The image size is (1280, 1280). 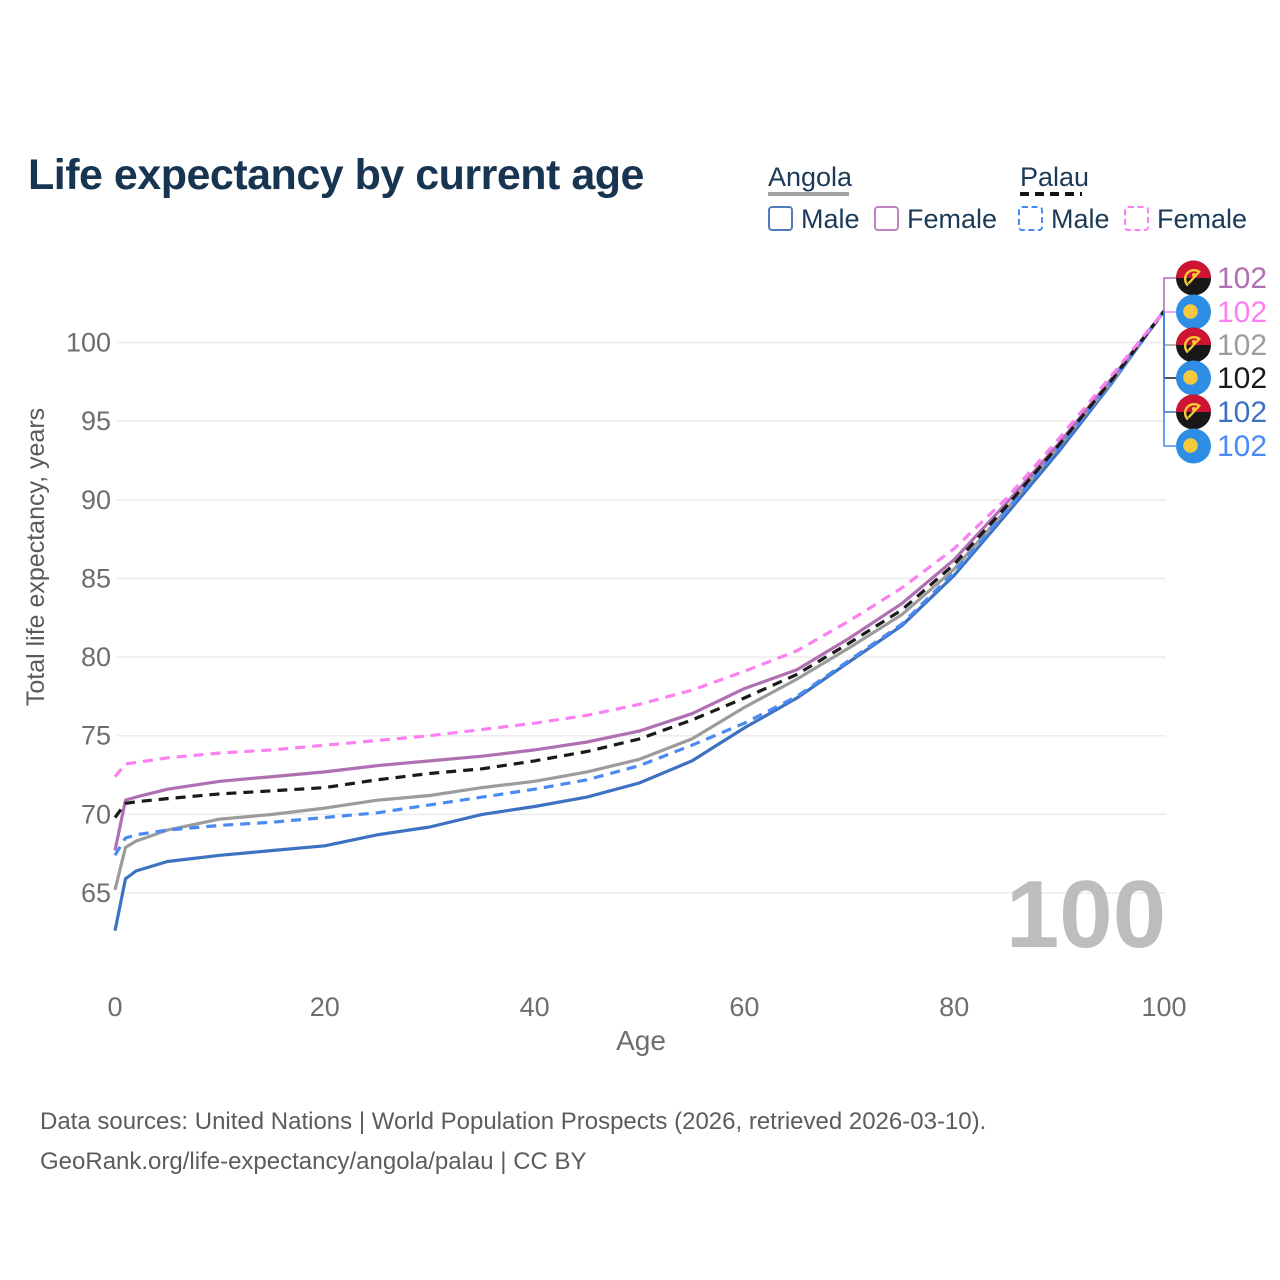 I want to click on x-tick-label-60: 60, so click(x=744, y=1007).